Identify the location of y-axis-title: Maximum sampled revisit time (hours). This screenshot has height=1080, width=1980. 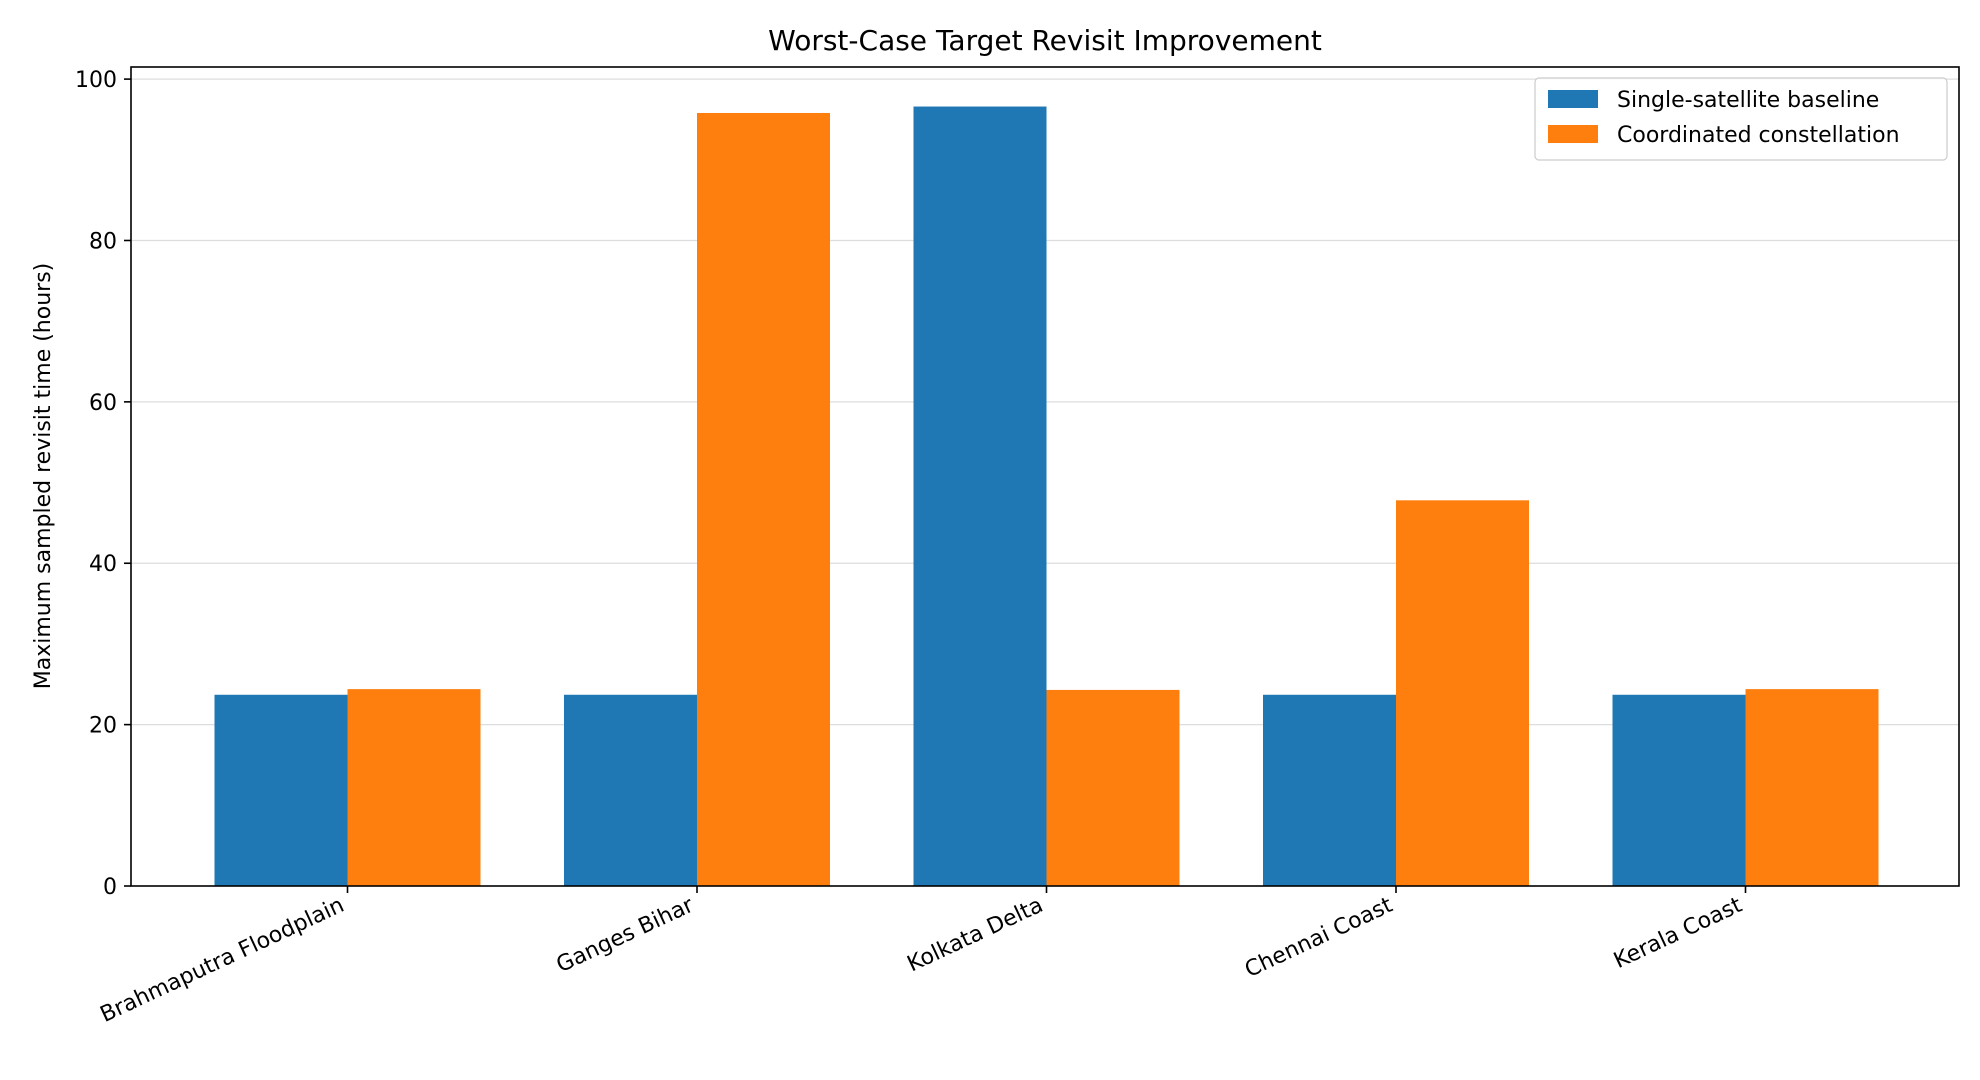
(43, 476).